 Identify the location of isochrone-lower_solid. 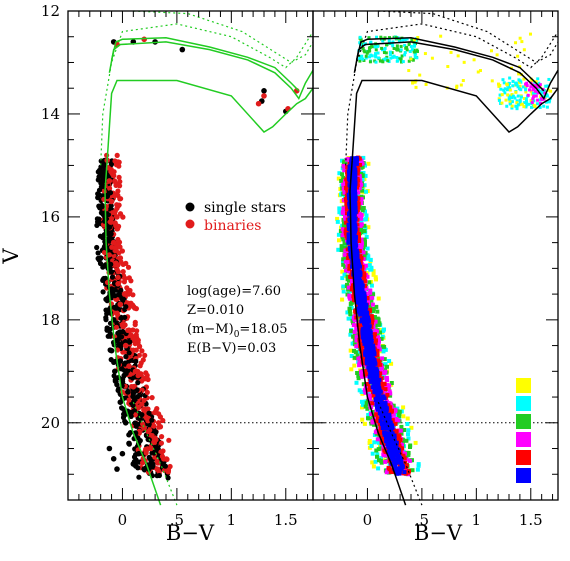
(450, 64).